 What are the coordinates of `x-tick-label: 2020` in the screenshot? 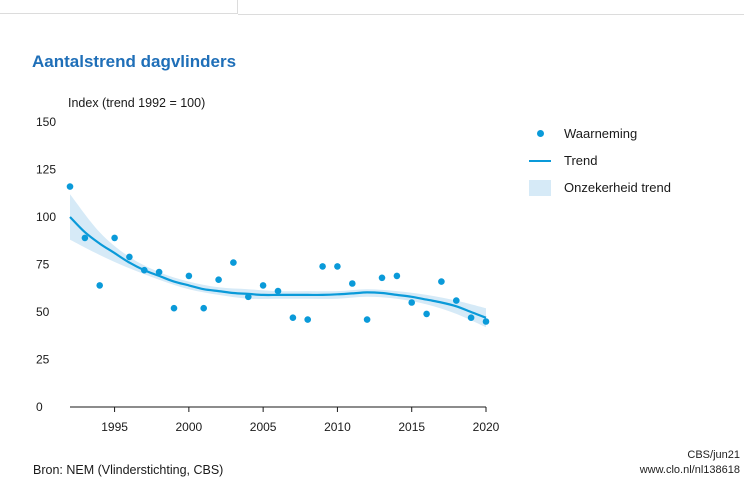 It's located at (486, 427).